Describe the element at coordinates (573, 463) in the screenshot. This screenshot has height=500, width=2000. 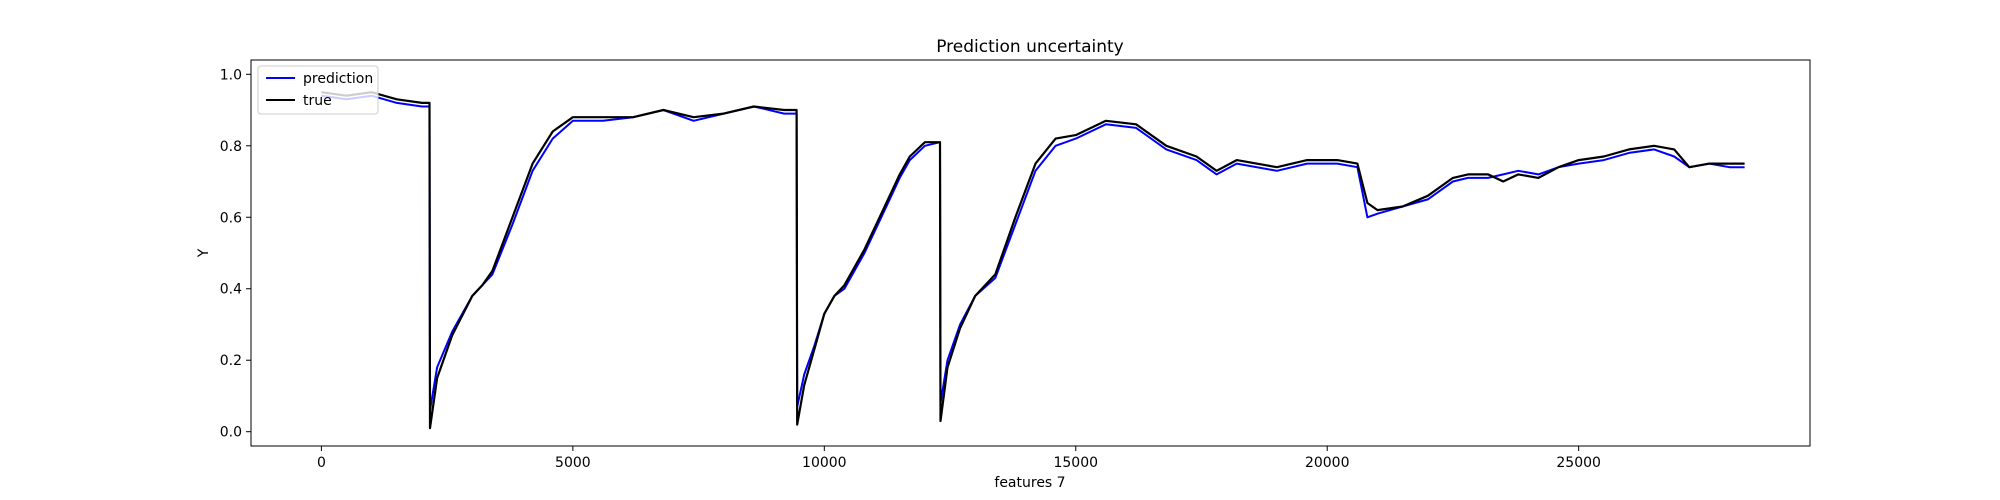
I see `x-tick-label: 5000` at that location.